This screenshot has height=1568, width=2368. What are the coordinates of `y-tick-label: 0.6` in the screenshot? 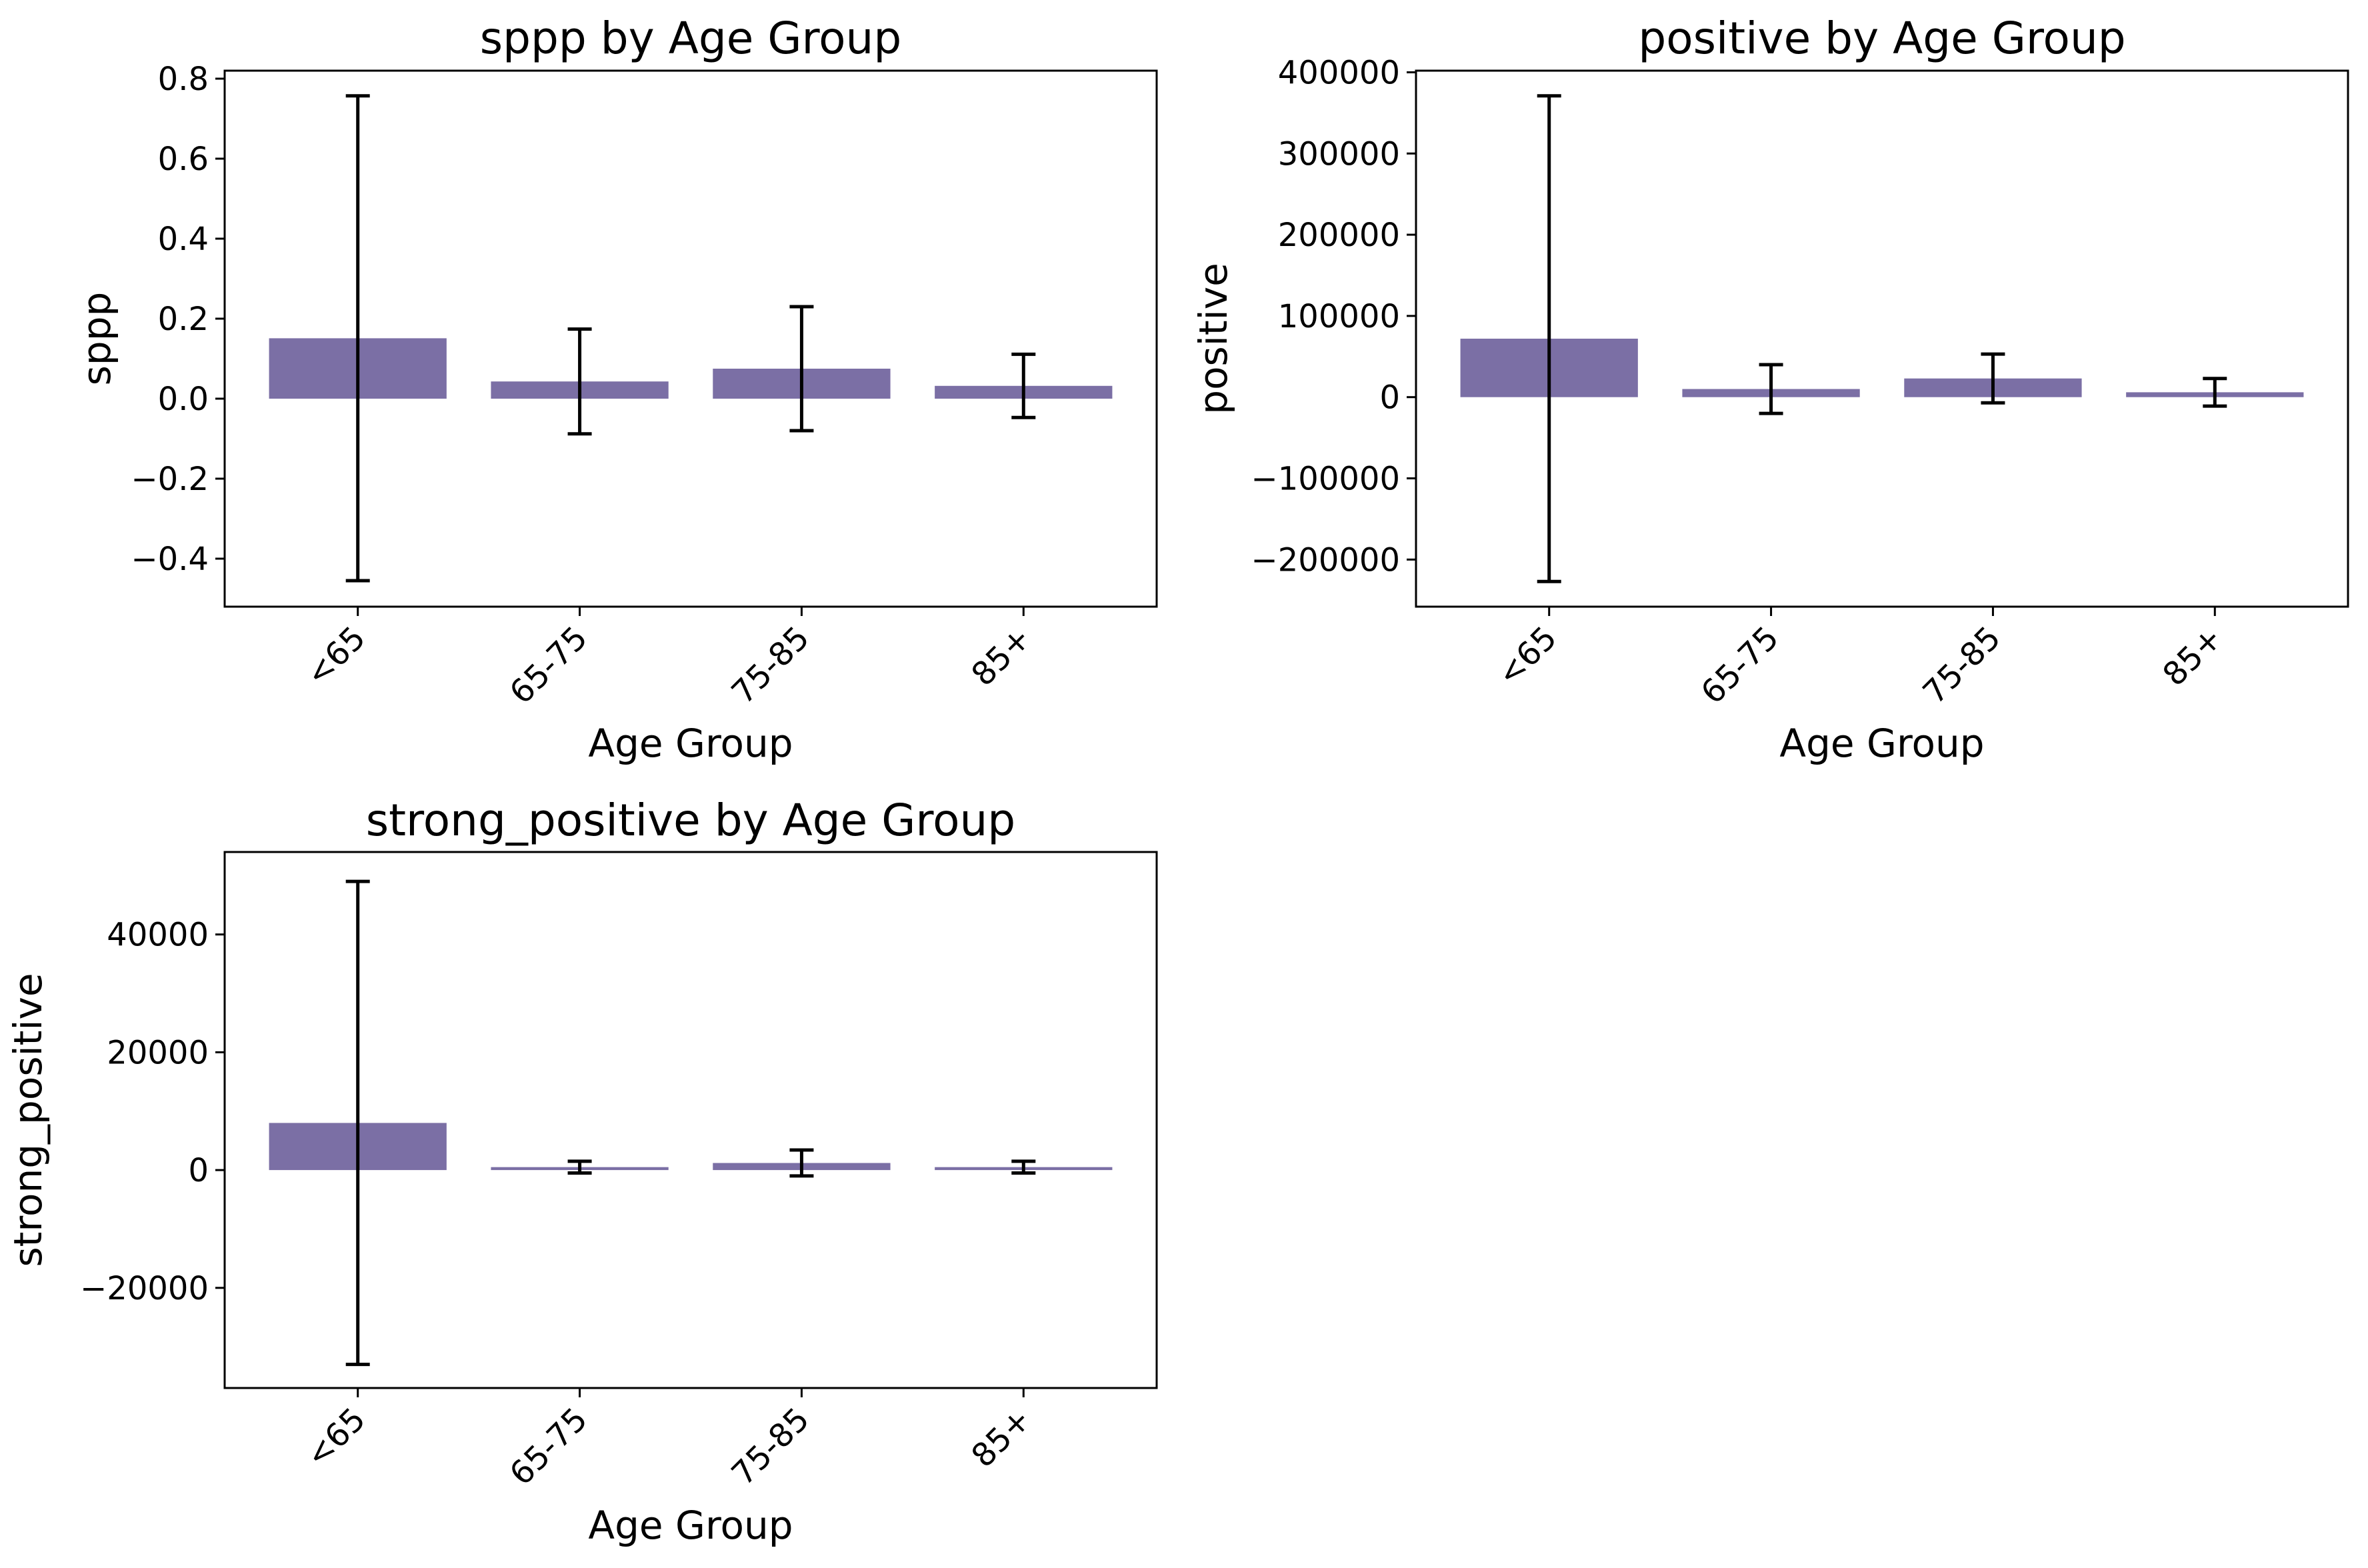 It's located at (183, 159).